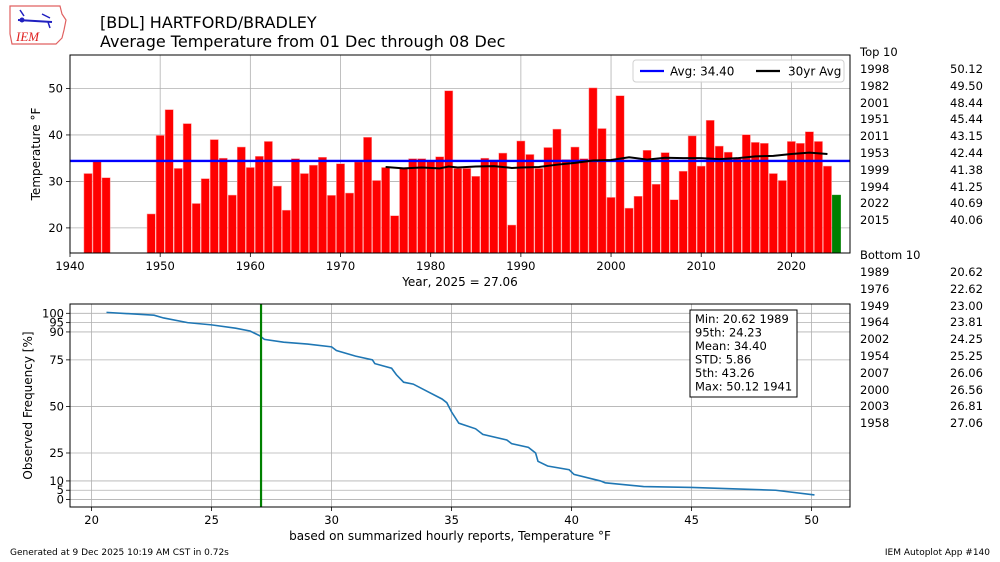 The height and width of the screenshot is (562, 1000). What do you see at coordinates (966, 272) in the screenshot?
I see `ranked-value: 20.62` at bounding box center [966, 272].